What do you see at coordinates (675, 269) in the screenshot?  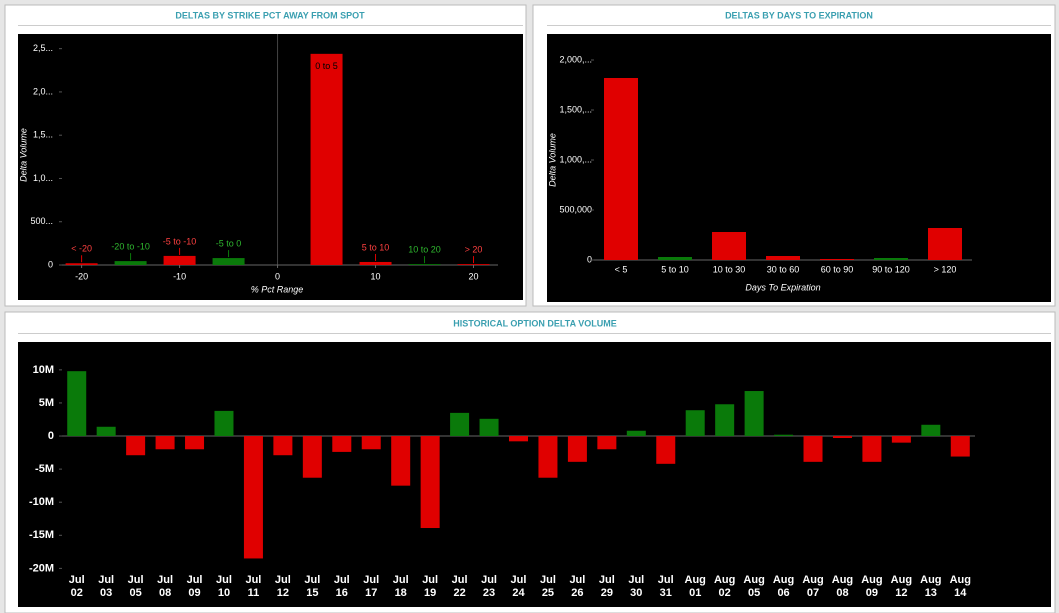 I see `x-tick-label: 5 to 10` at bounding box center [675, 269].